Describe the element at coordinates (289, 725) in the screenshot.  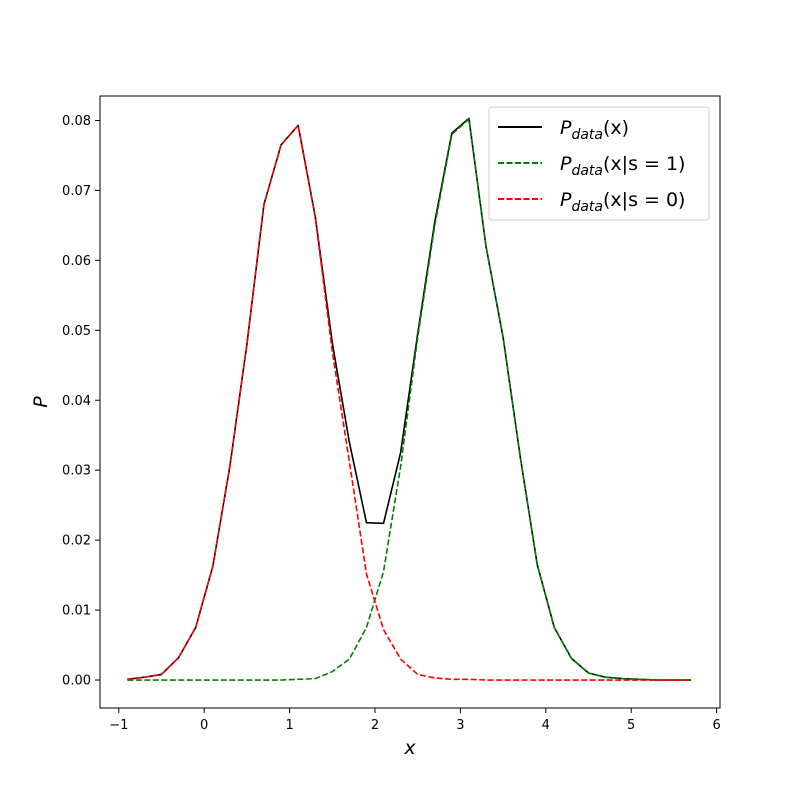
I see `x-tick-label: 1` at that location.